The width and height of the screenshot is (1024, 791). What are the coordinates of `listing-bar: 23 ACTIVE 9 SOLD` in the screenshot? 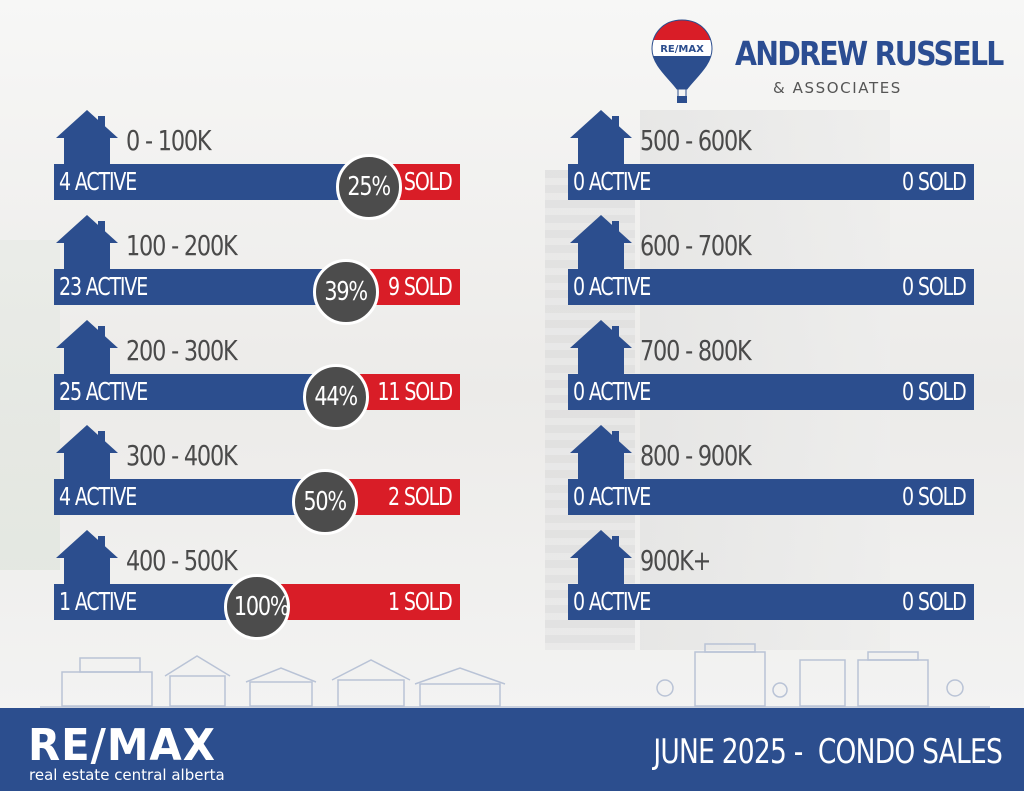 It's located at (257, 287).